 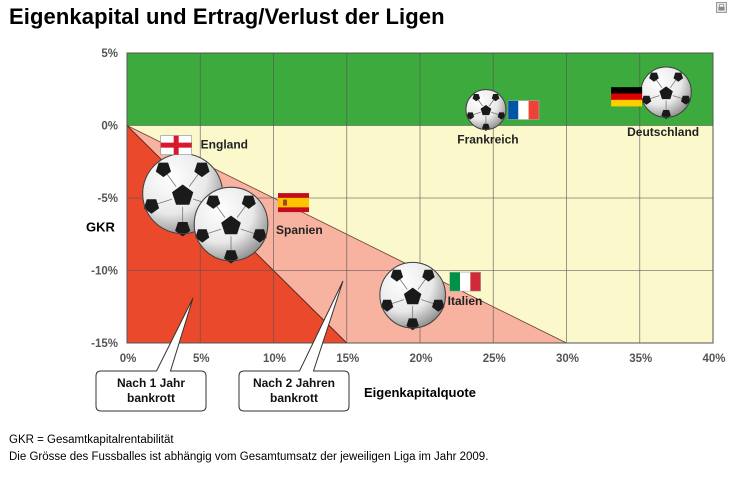 I want to click on y-tick-label: -10%, so click(x=104, y=272).